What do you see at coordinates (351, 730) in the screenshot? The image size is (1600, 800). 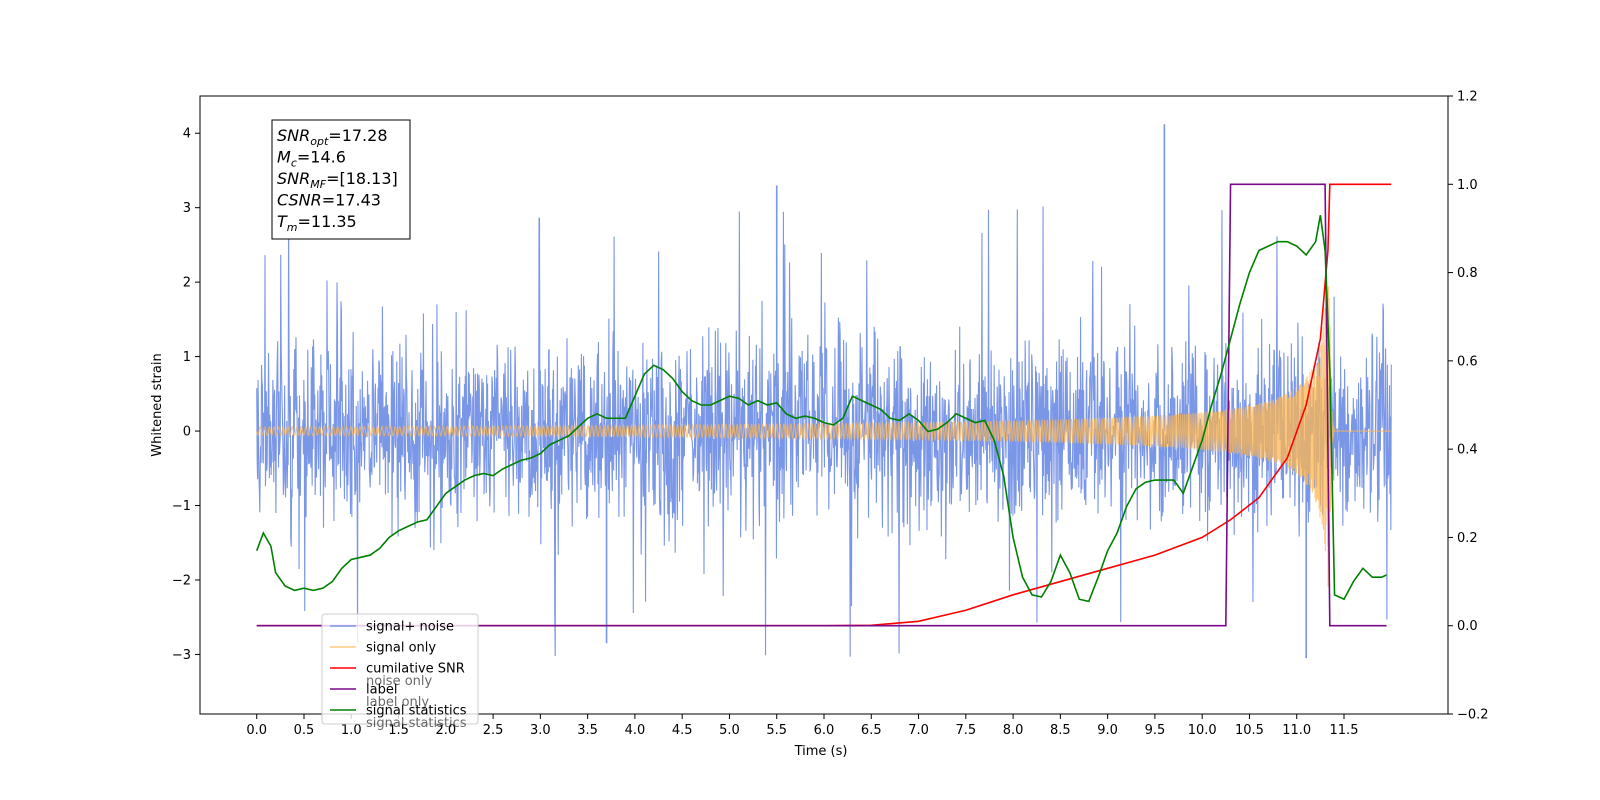 I see `x-tick-label: 1.0` at bounding box center [351, 730].